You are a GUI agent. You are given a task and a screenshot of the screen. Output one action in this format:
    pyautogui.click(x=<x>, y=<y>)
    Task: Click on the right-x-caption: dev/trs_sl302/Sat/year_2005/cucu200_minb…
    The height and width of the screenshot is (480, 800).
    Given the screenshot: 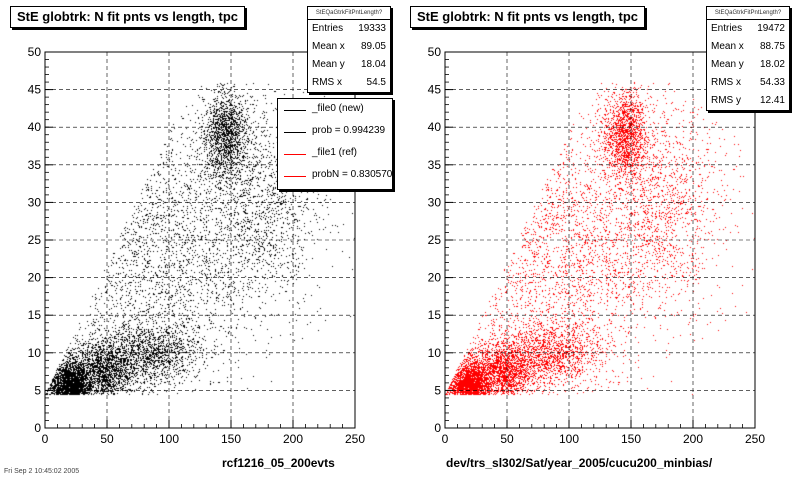 What is the action you would take?
    pyautogui.click(x=579, y=463)
    